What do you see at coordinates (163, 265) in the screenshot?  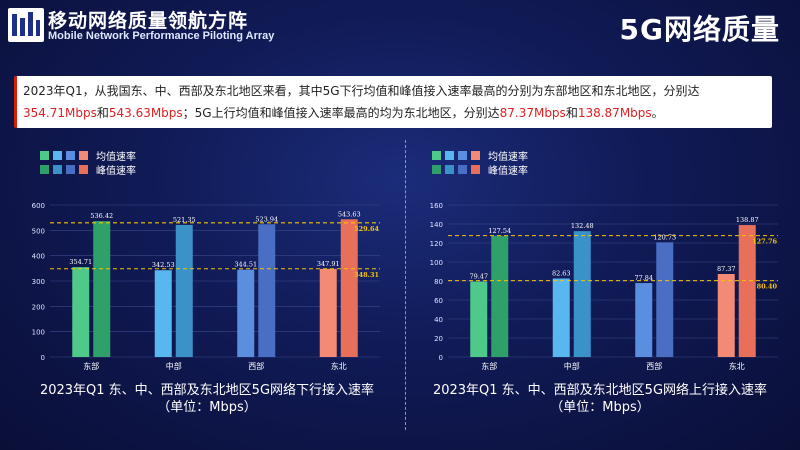 I see `data-label-avg: 342.53` at bounding box center [163, 265].